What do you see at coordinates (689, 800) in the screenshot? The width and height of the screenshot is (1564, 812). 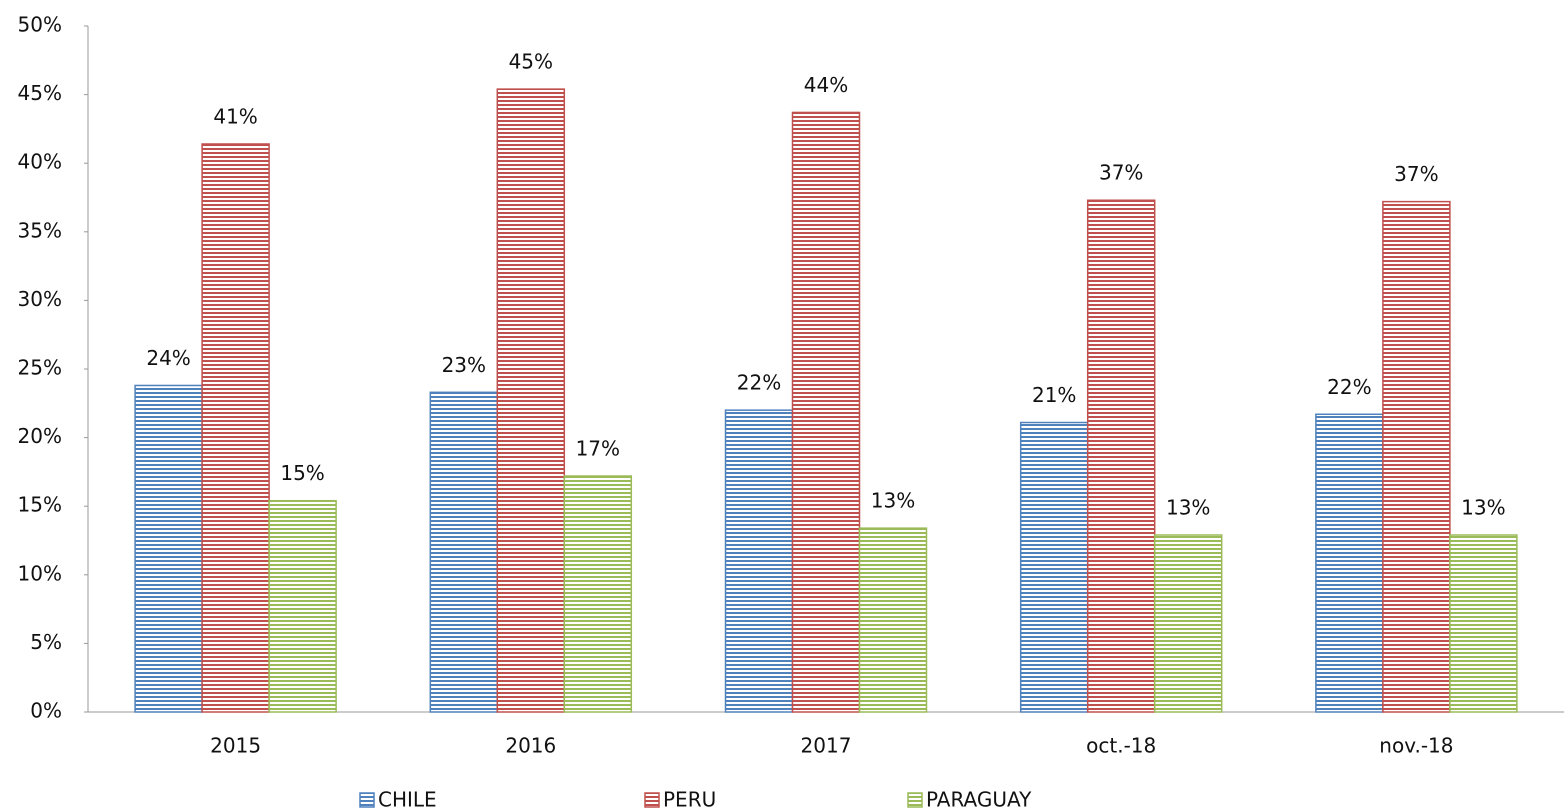 I see `legend-label: PERU` at bounding box center [689, 800].